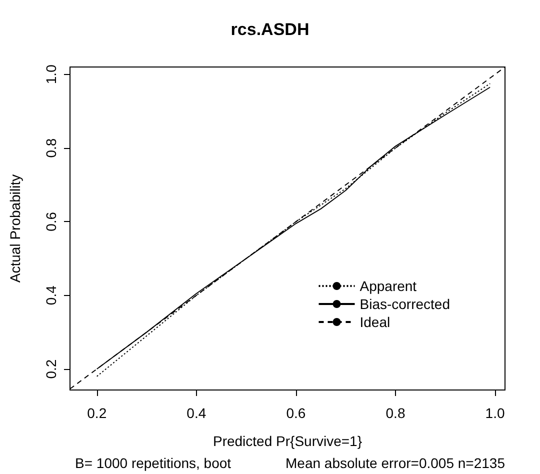  Describe the element at coordinates (51, 295) in the screenshot. I see `y-tick-label: 0.4` at that location.